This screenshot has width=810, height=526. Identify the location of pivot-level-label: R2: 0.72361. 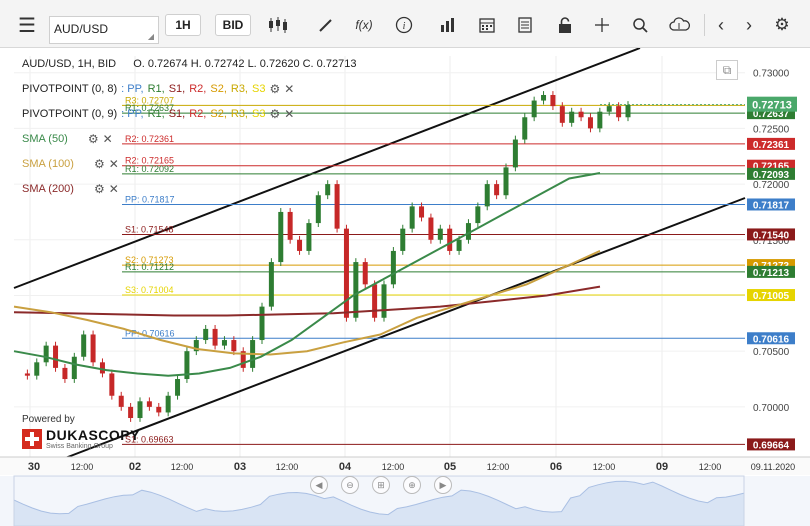
(149, 139).